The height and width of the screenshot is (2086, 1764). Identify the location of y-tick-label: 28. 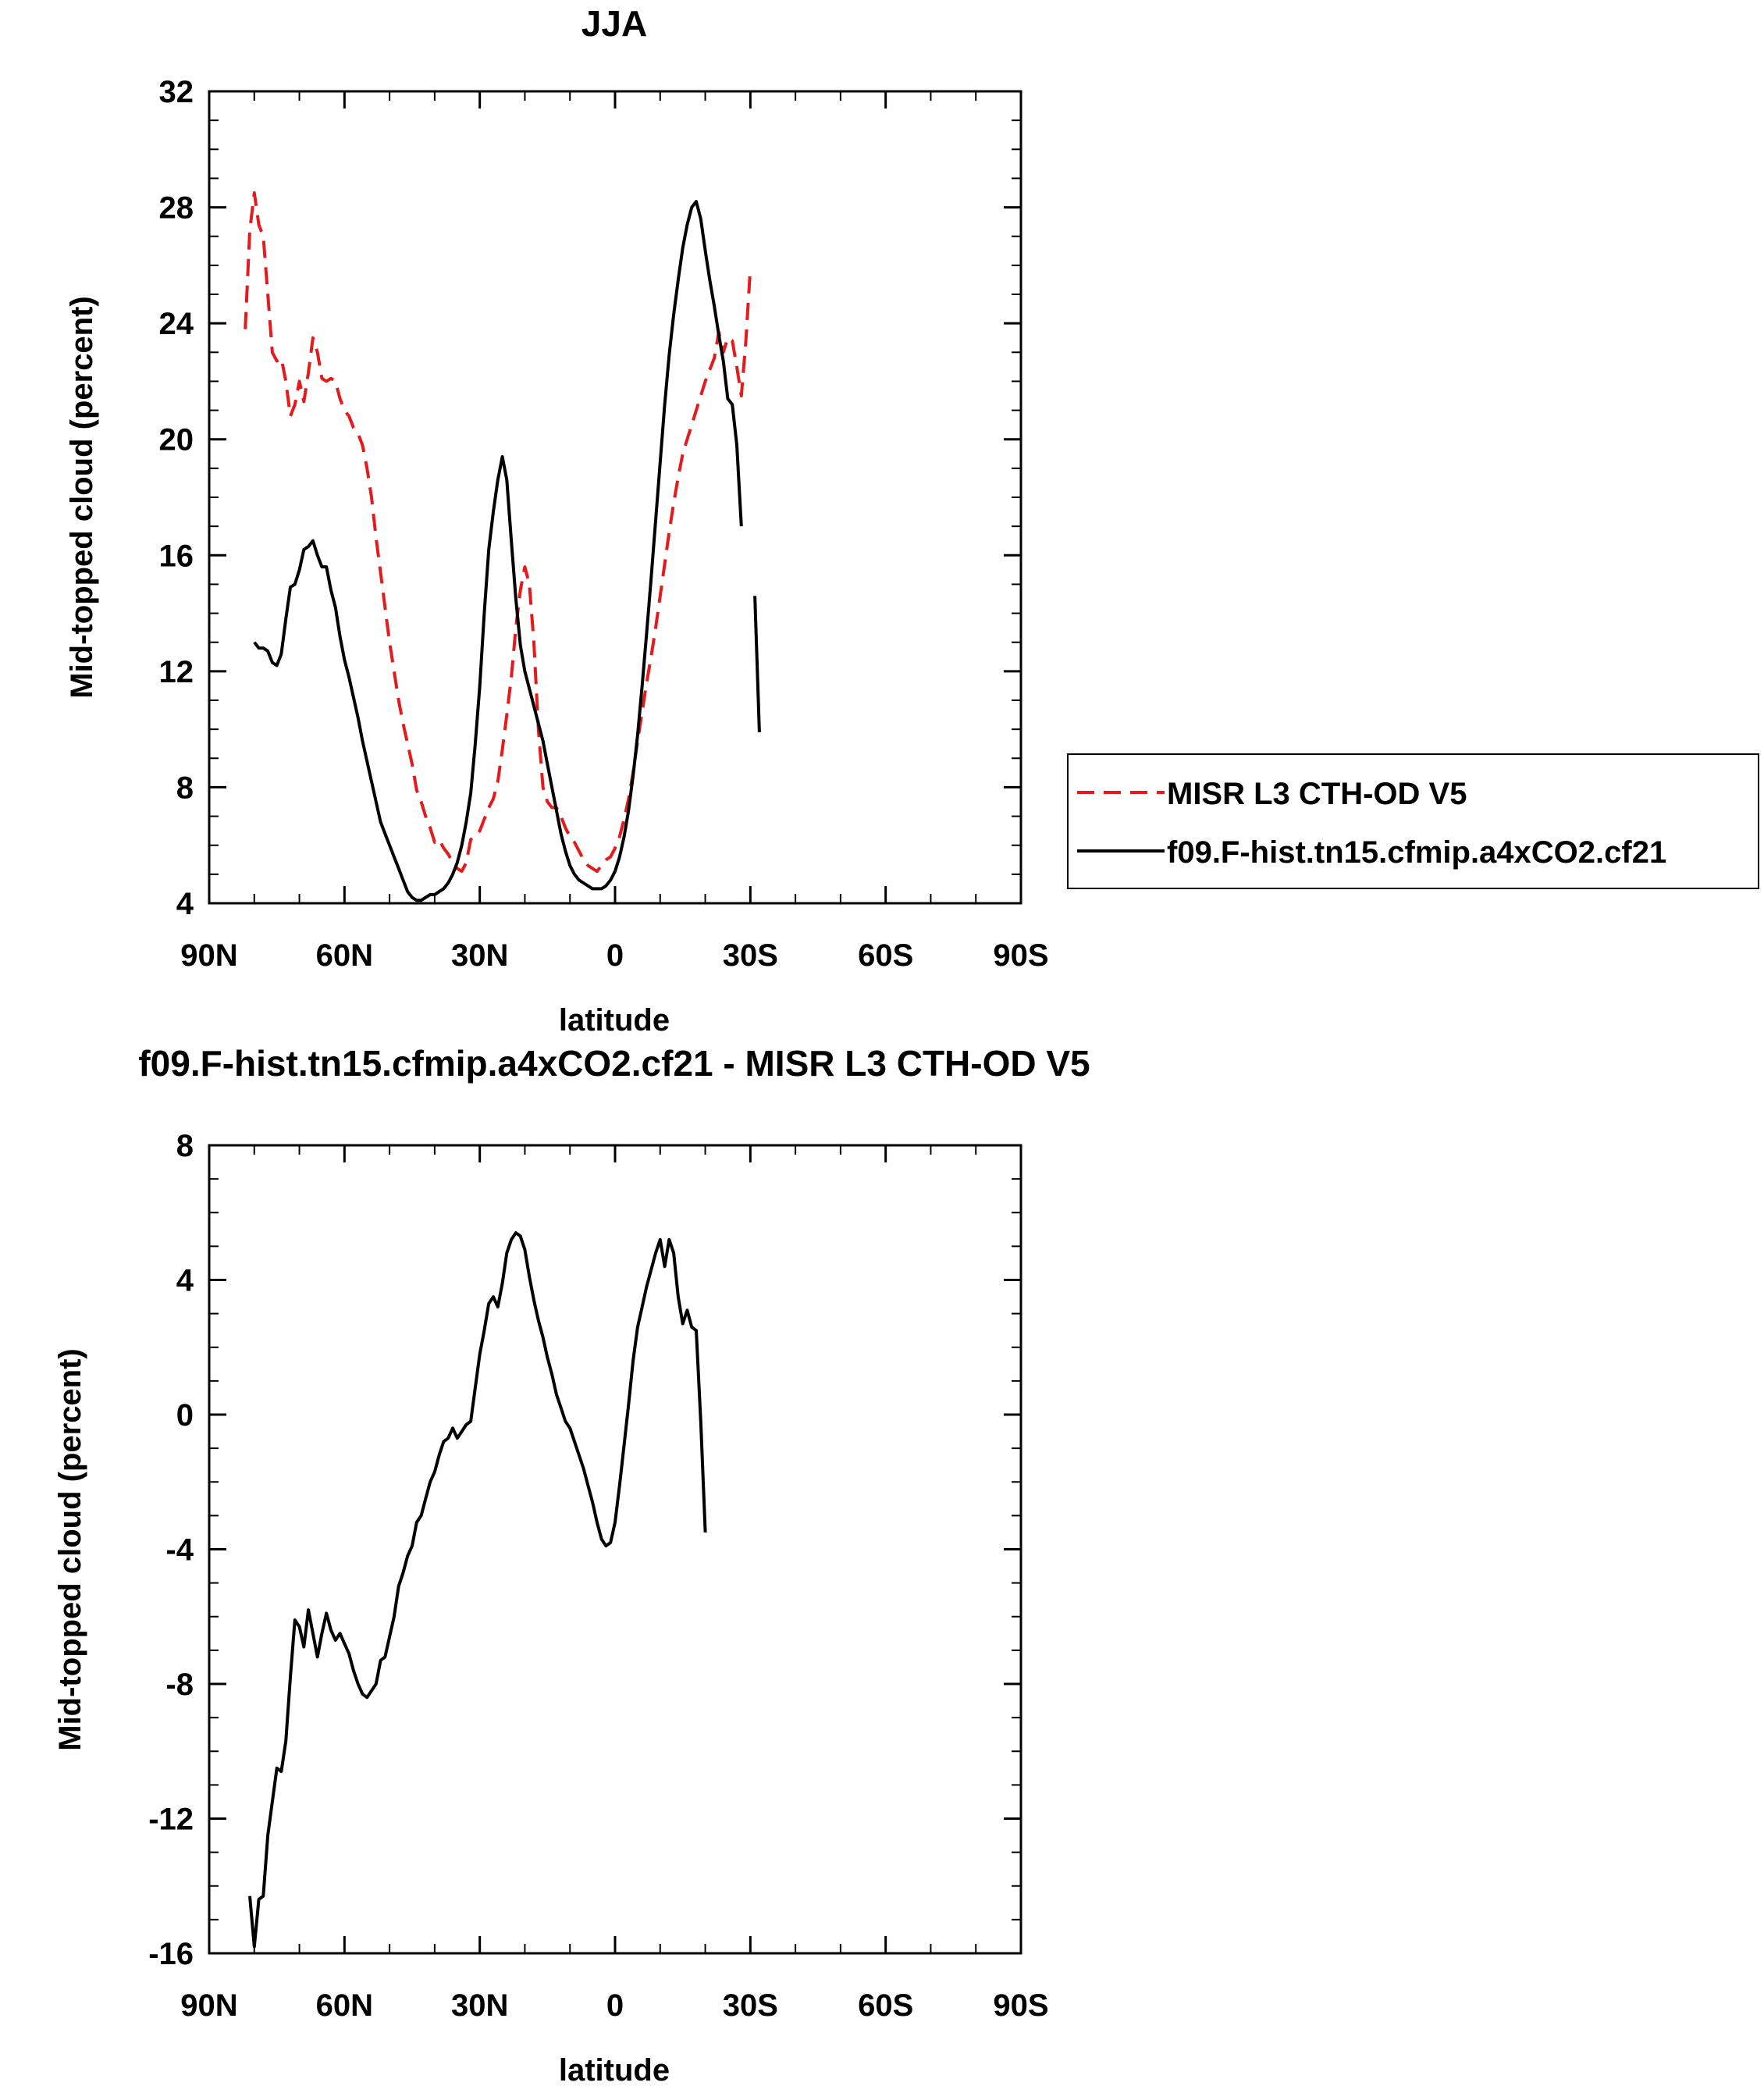
(176, 208).